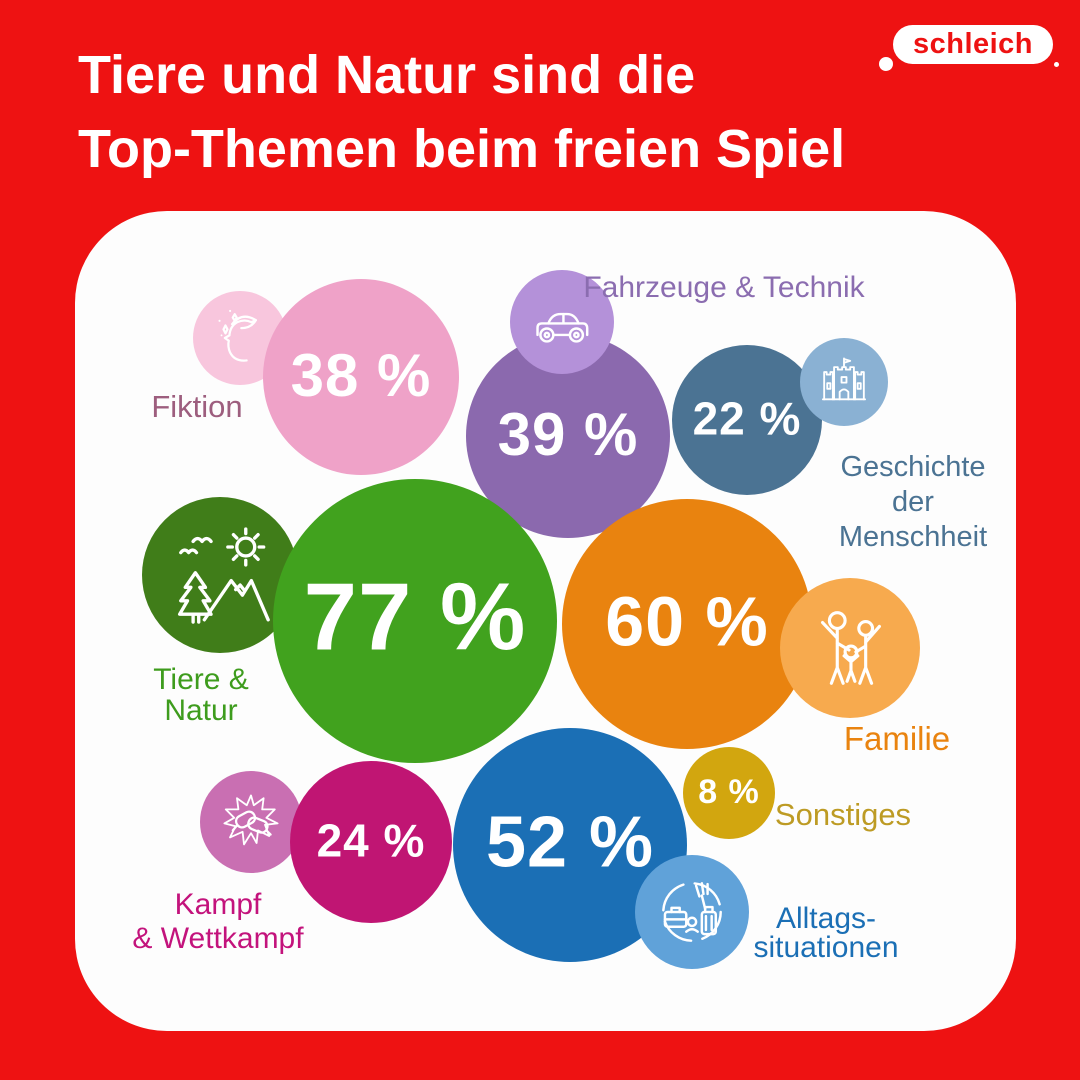  I want to click on kampf-icon-bubble, so click(251, 822).